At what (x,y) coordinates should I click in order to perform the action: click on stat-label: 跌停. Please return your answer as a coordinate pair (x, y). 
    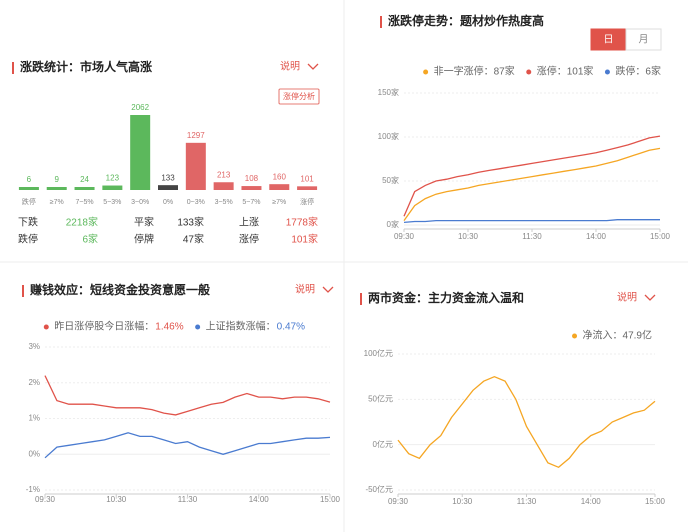
    Looking at the image, I should click on (28, 239).